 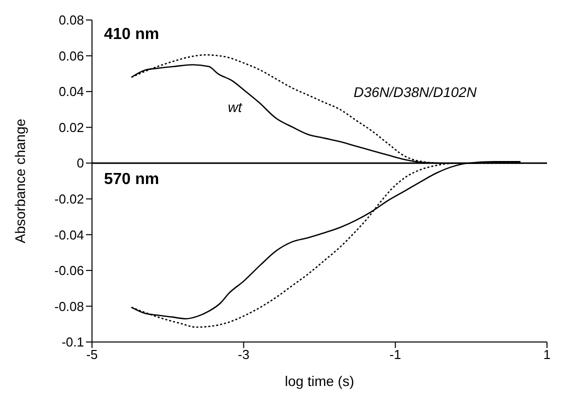 I want to click on y-tick-label: 0, so click(x=80, y=163).